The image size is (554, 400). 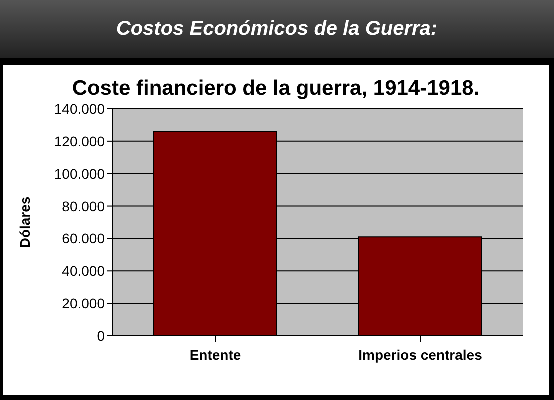 I want to click on y-tick-label: 120.000, so click(x=80, y=141).